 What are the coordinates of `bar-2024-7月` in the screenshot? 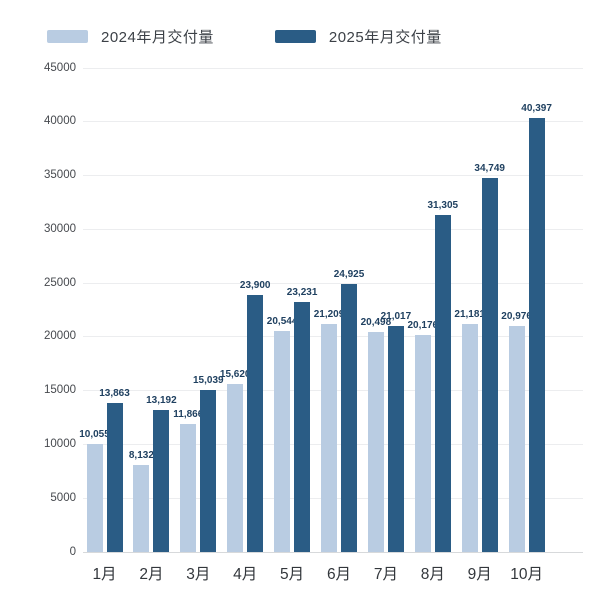 It's located at (375, 442).